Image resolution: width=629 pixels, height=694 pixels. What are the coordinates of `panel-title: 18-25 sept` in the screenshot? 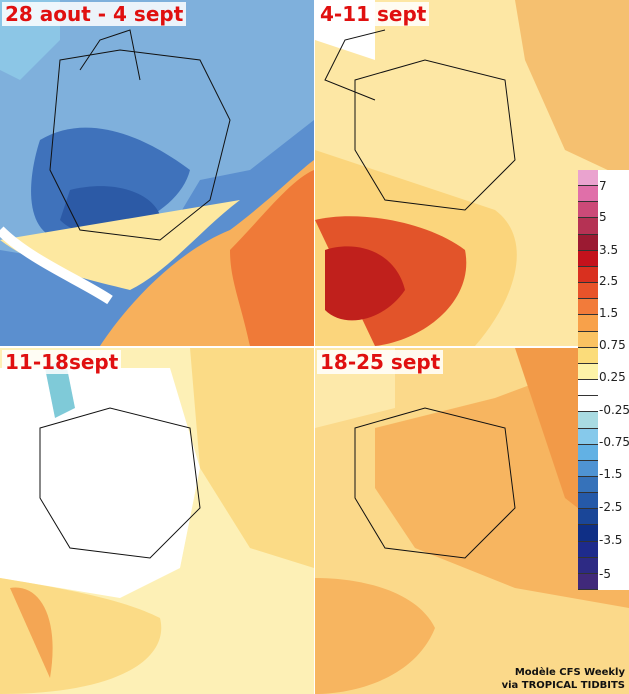 It's located at (380, 362).